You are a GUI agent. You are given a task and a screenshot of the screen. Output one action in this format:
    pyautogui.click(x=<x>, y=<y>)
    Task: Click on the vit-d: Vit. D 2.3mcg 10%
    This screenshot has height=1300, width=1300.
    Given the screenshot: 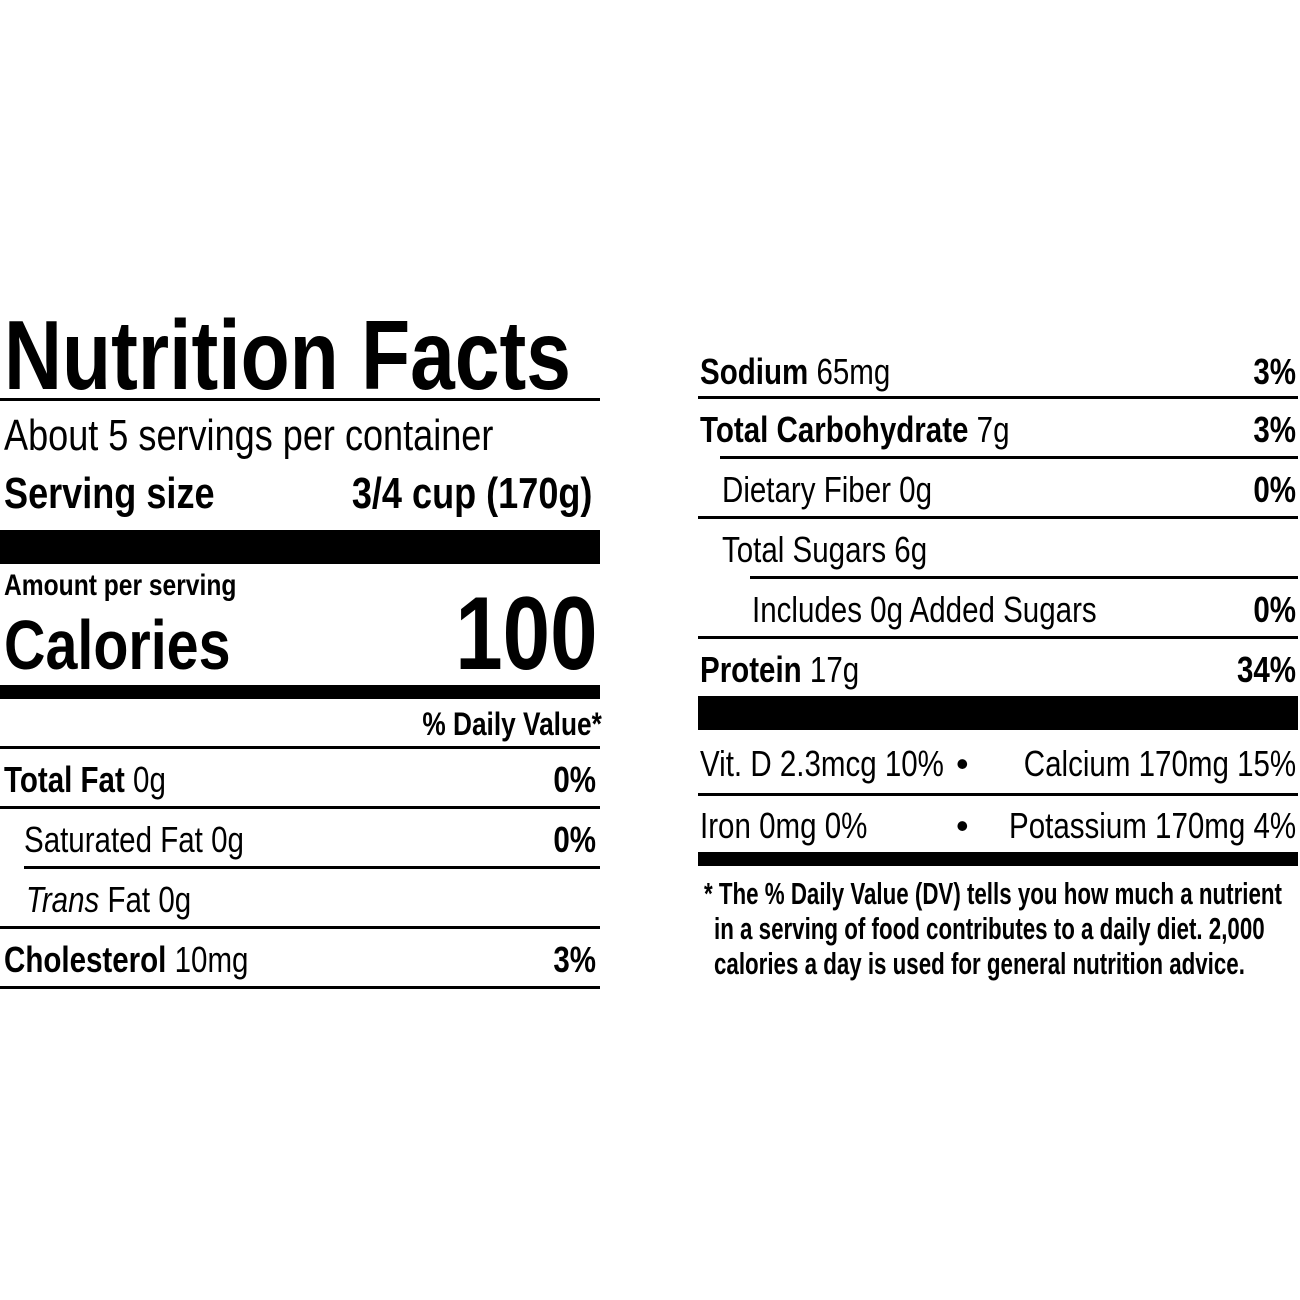 What is the action you would take?
    pyautogui.click(x=822, y=763)
    